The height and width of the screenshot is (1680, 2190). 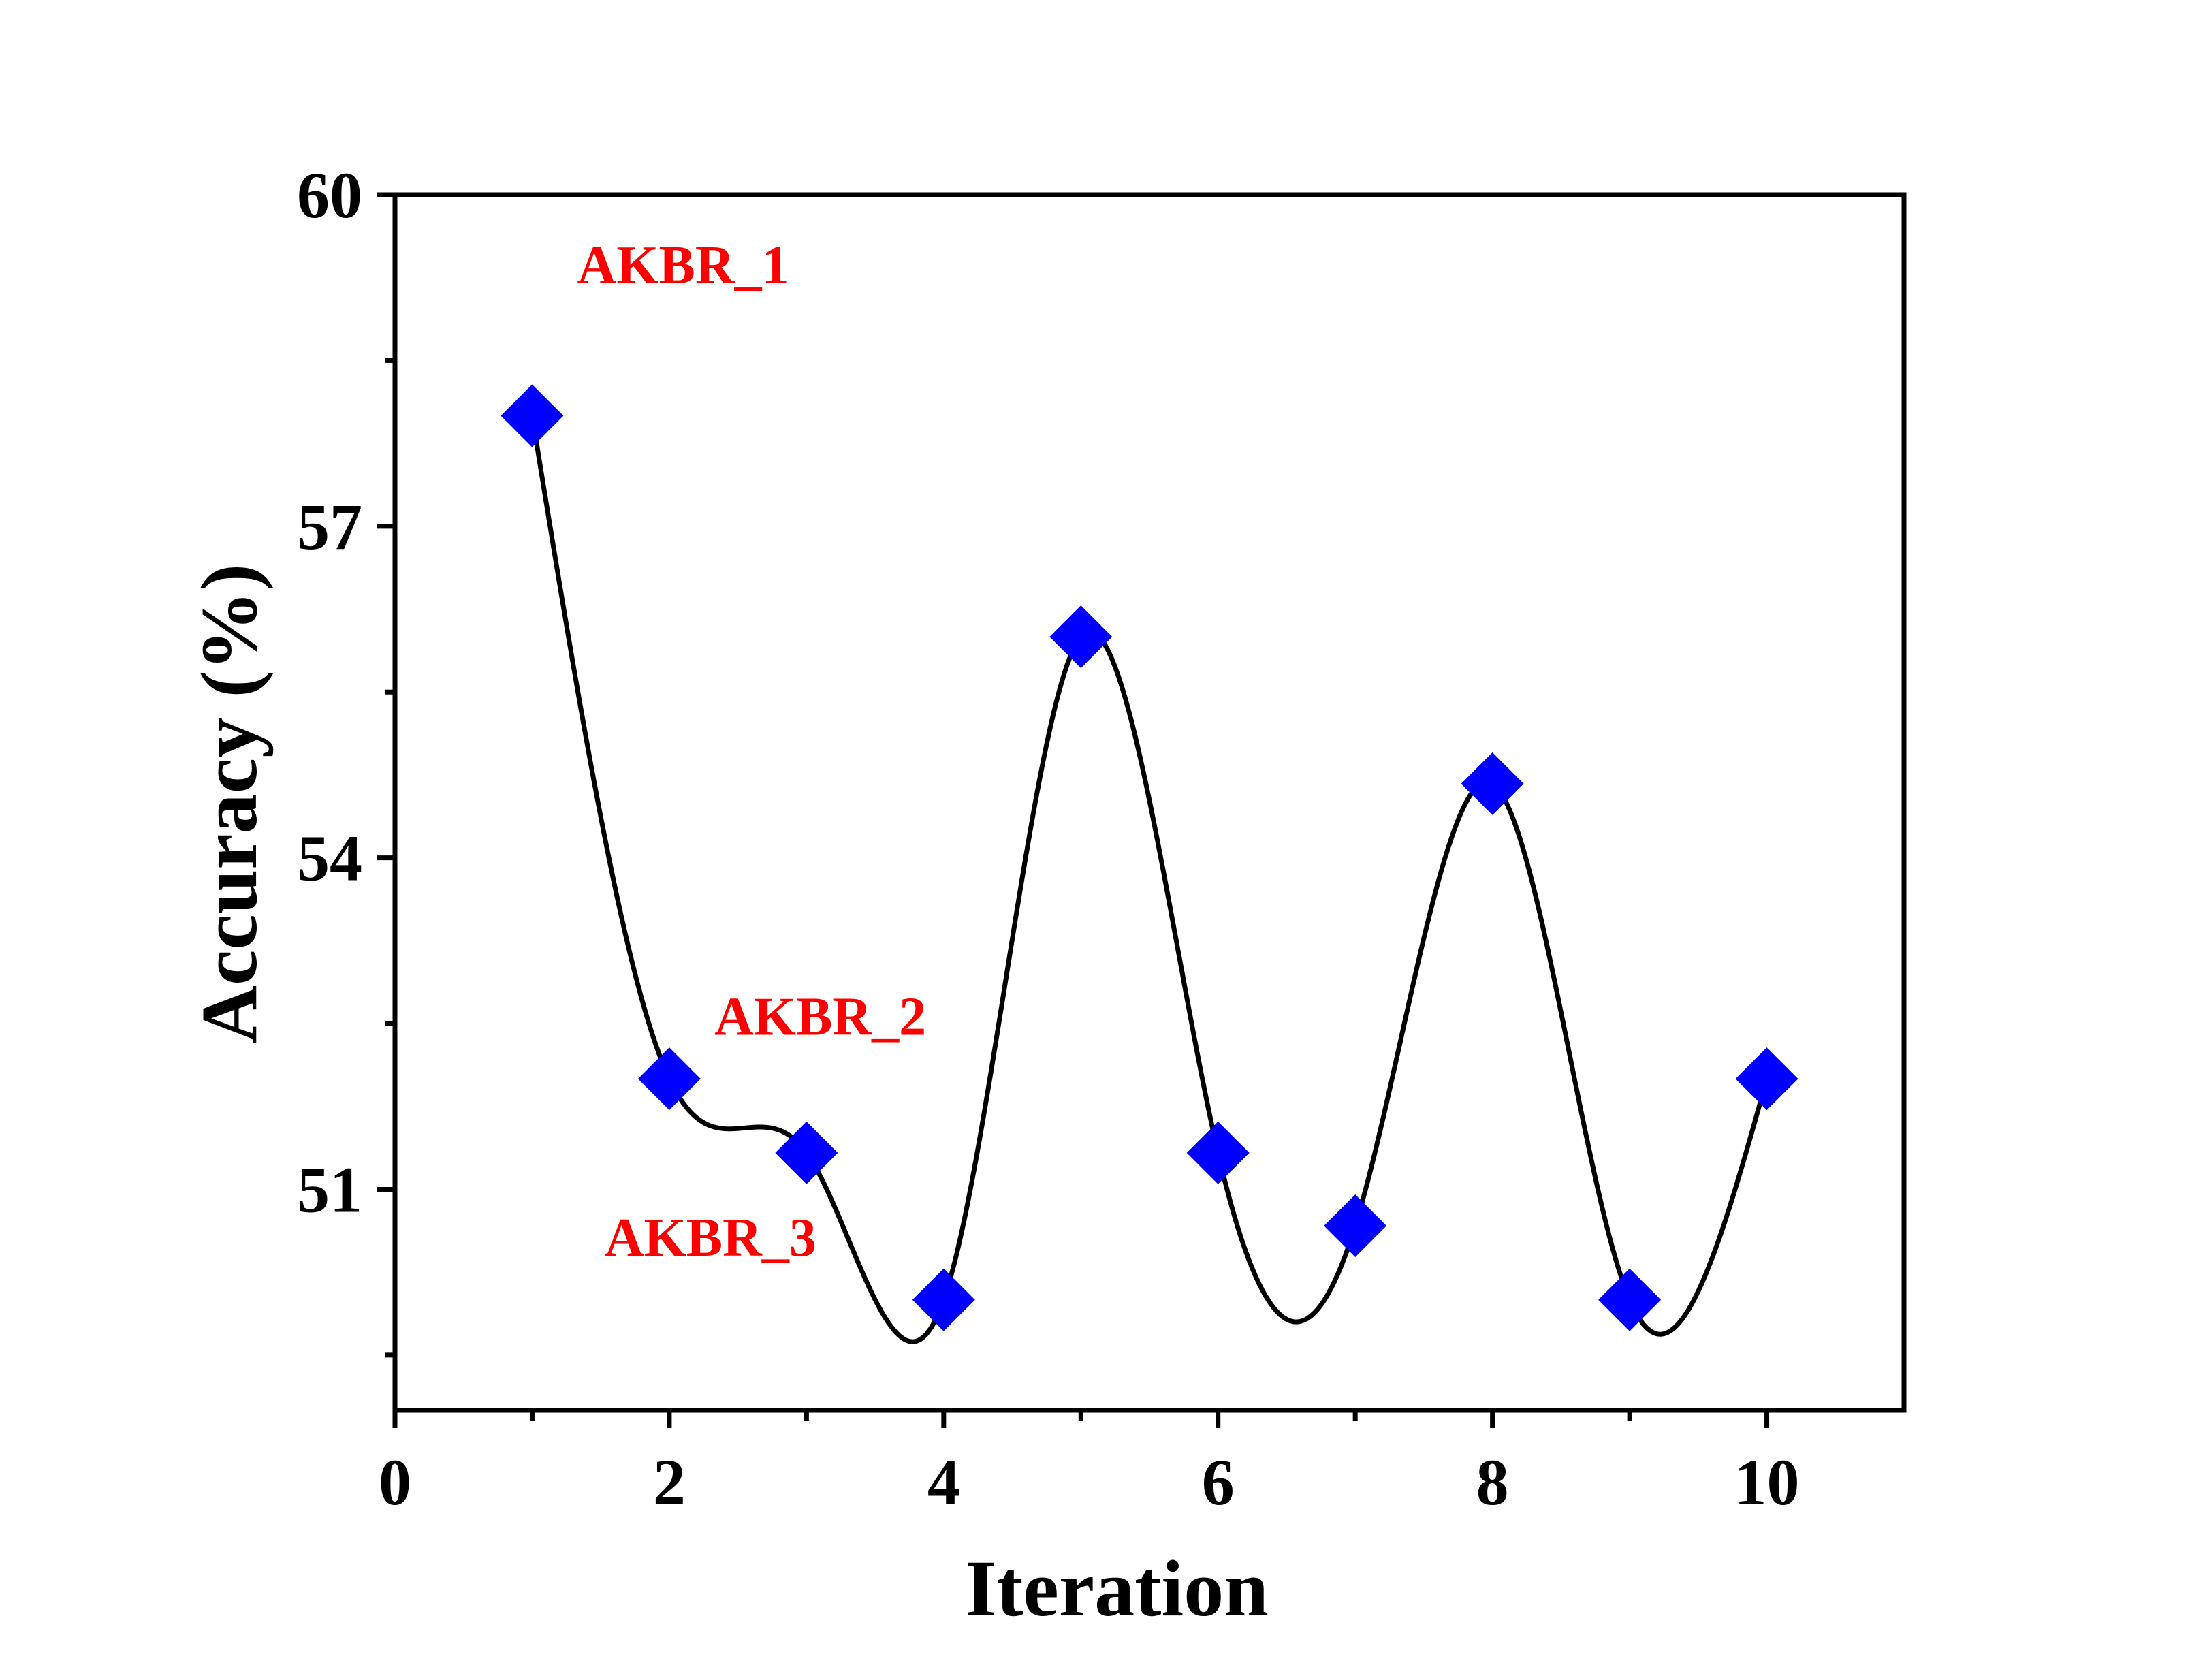 I want to click on x-tick-label: 4, so click(x=943, y=1482).